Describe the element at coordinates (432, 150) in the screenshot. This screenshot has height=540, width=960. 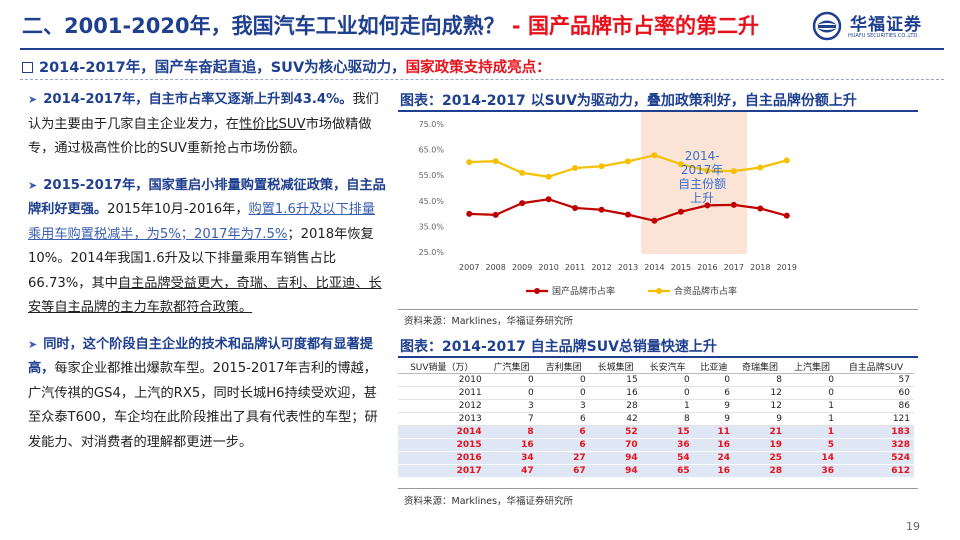
I see `y-tick-label: 65.0%` at that location.